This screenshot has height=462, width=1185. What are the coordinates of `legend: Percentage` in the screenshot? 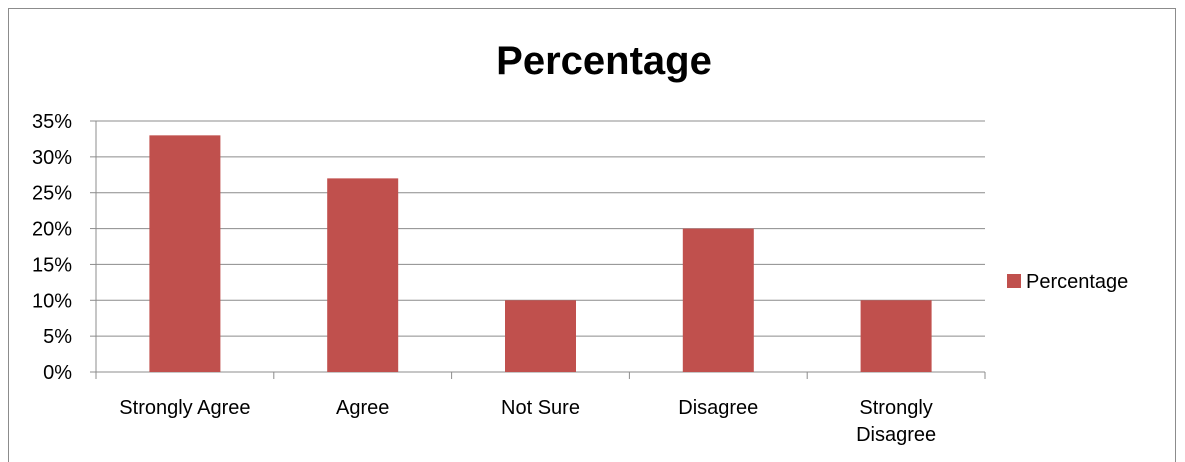 It's located at (1067, 282).